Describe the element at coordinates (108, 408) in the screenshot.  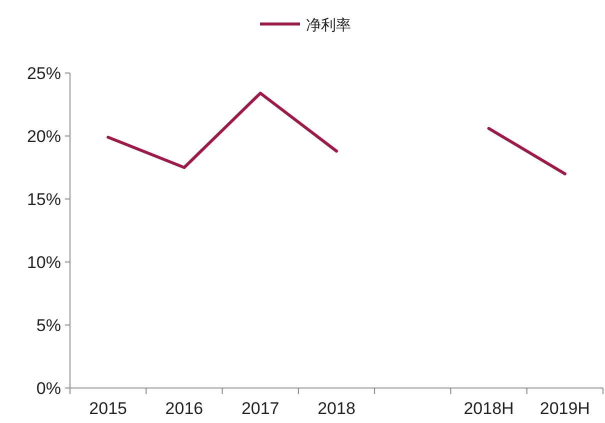
I see `x-tick-label: 2015` at that location.